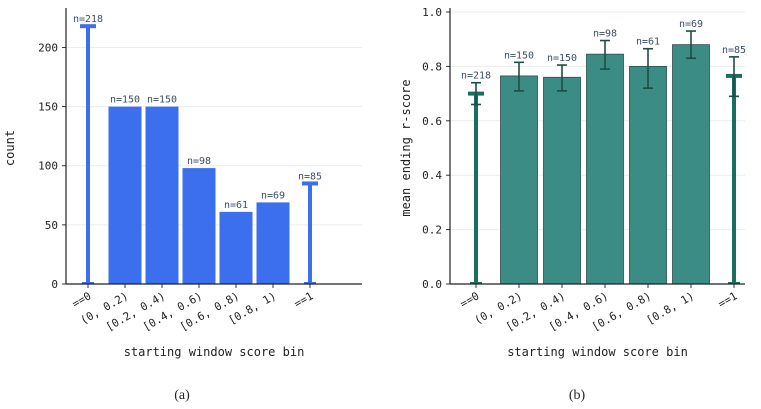 Image resolution: width=761 pixels, height=409 pixels. I want to click on y-tick-label: 50, so click(51, 225).